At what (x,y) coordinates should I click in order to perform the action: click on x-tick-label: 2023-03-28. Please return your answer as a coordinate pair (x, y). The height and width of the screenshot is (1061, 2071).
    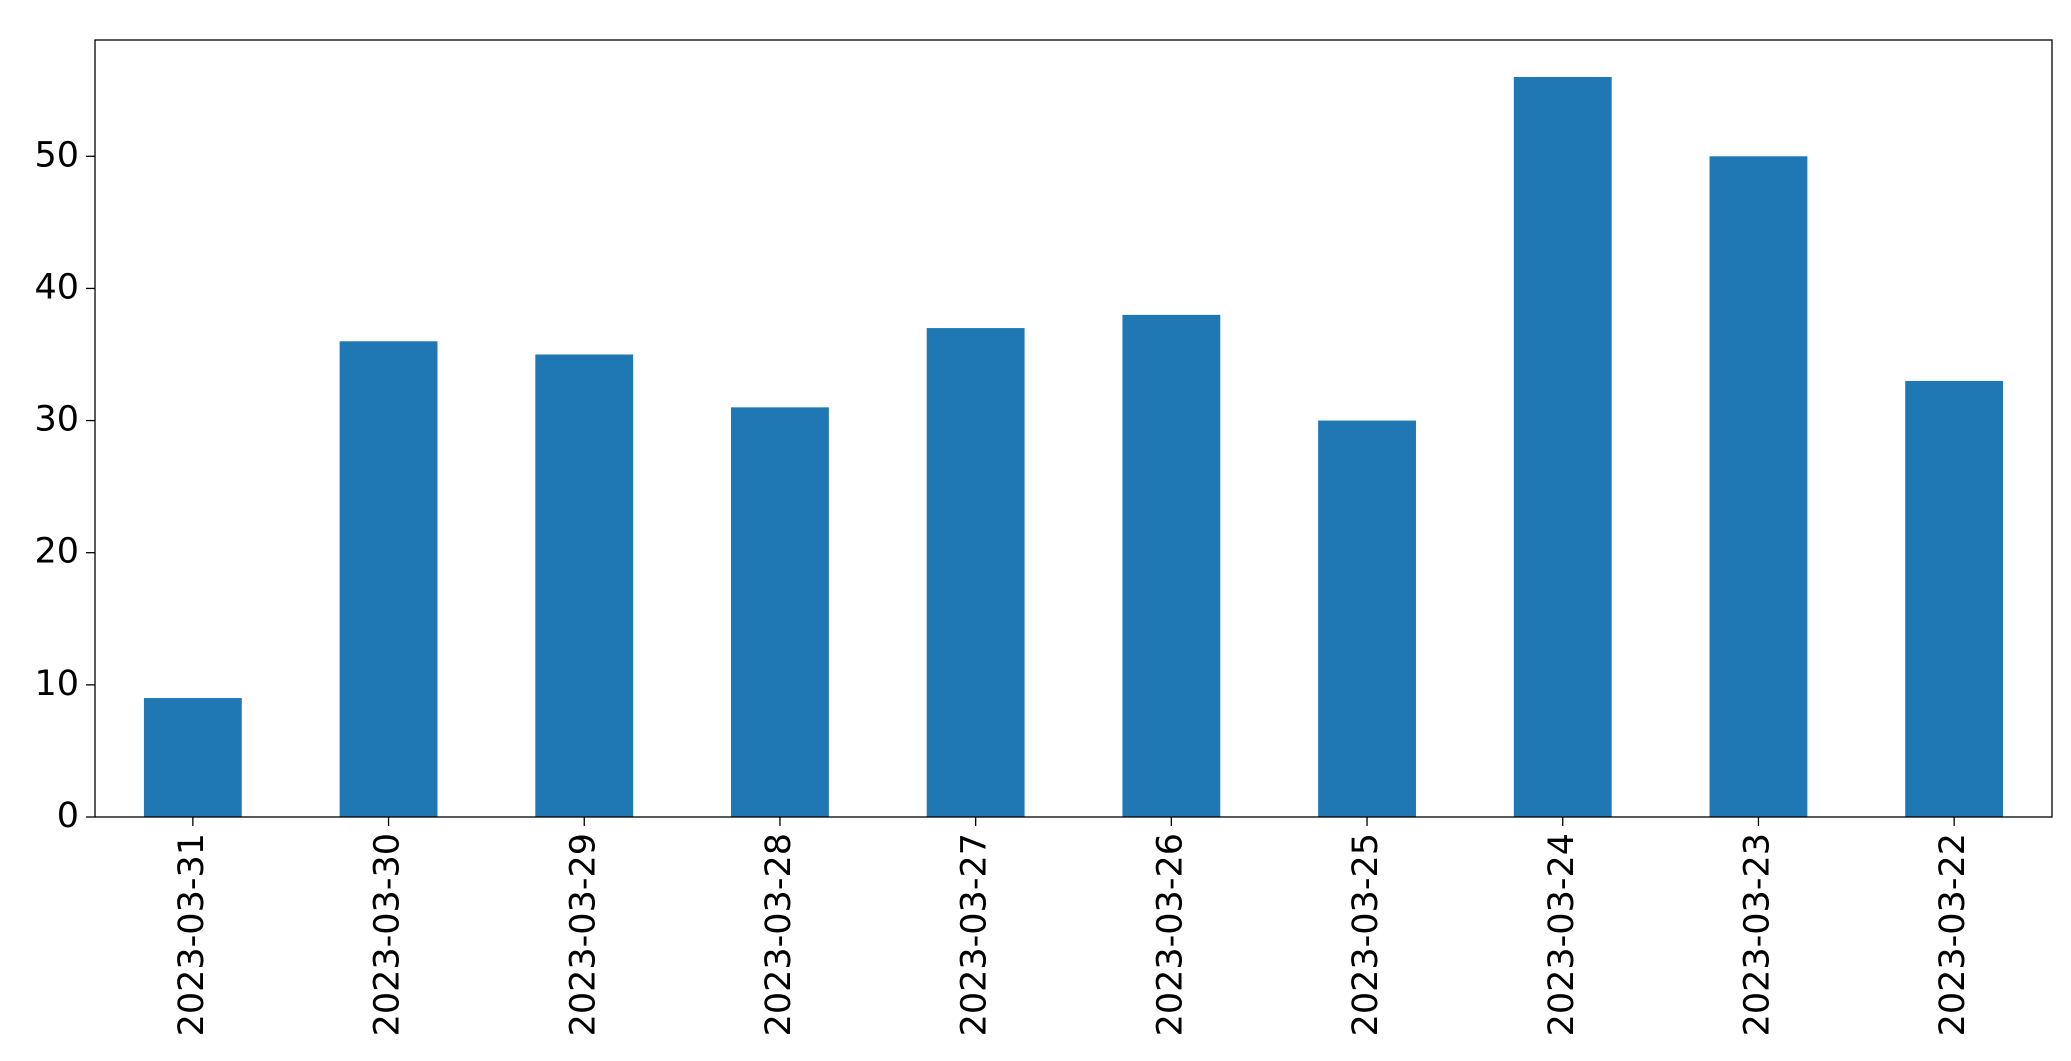
    Looking at the image, I should click on (779, 934).